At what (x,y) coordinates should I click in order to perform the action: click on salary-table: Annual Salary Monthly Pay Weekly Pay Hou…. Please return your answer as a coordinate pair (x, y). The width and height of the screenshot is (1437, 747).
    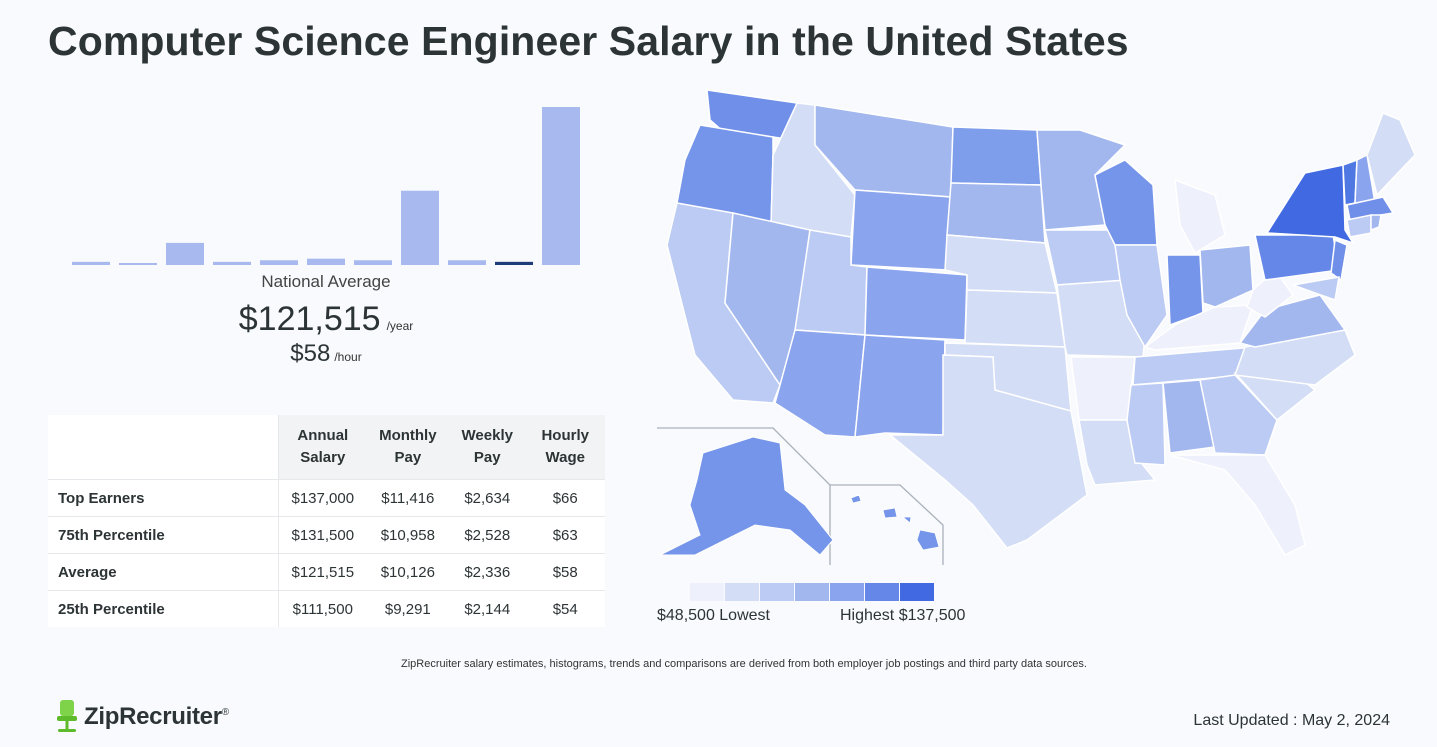
    Looking at the image, I should click on (326, 521).